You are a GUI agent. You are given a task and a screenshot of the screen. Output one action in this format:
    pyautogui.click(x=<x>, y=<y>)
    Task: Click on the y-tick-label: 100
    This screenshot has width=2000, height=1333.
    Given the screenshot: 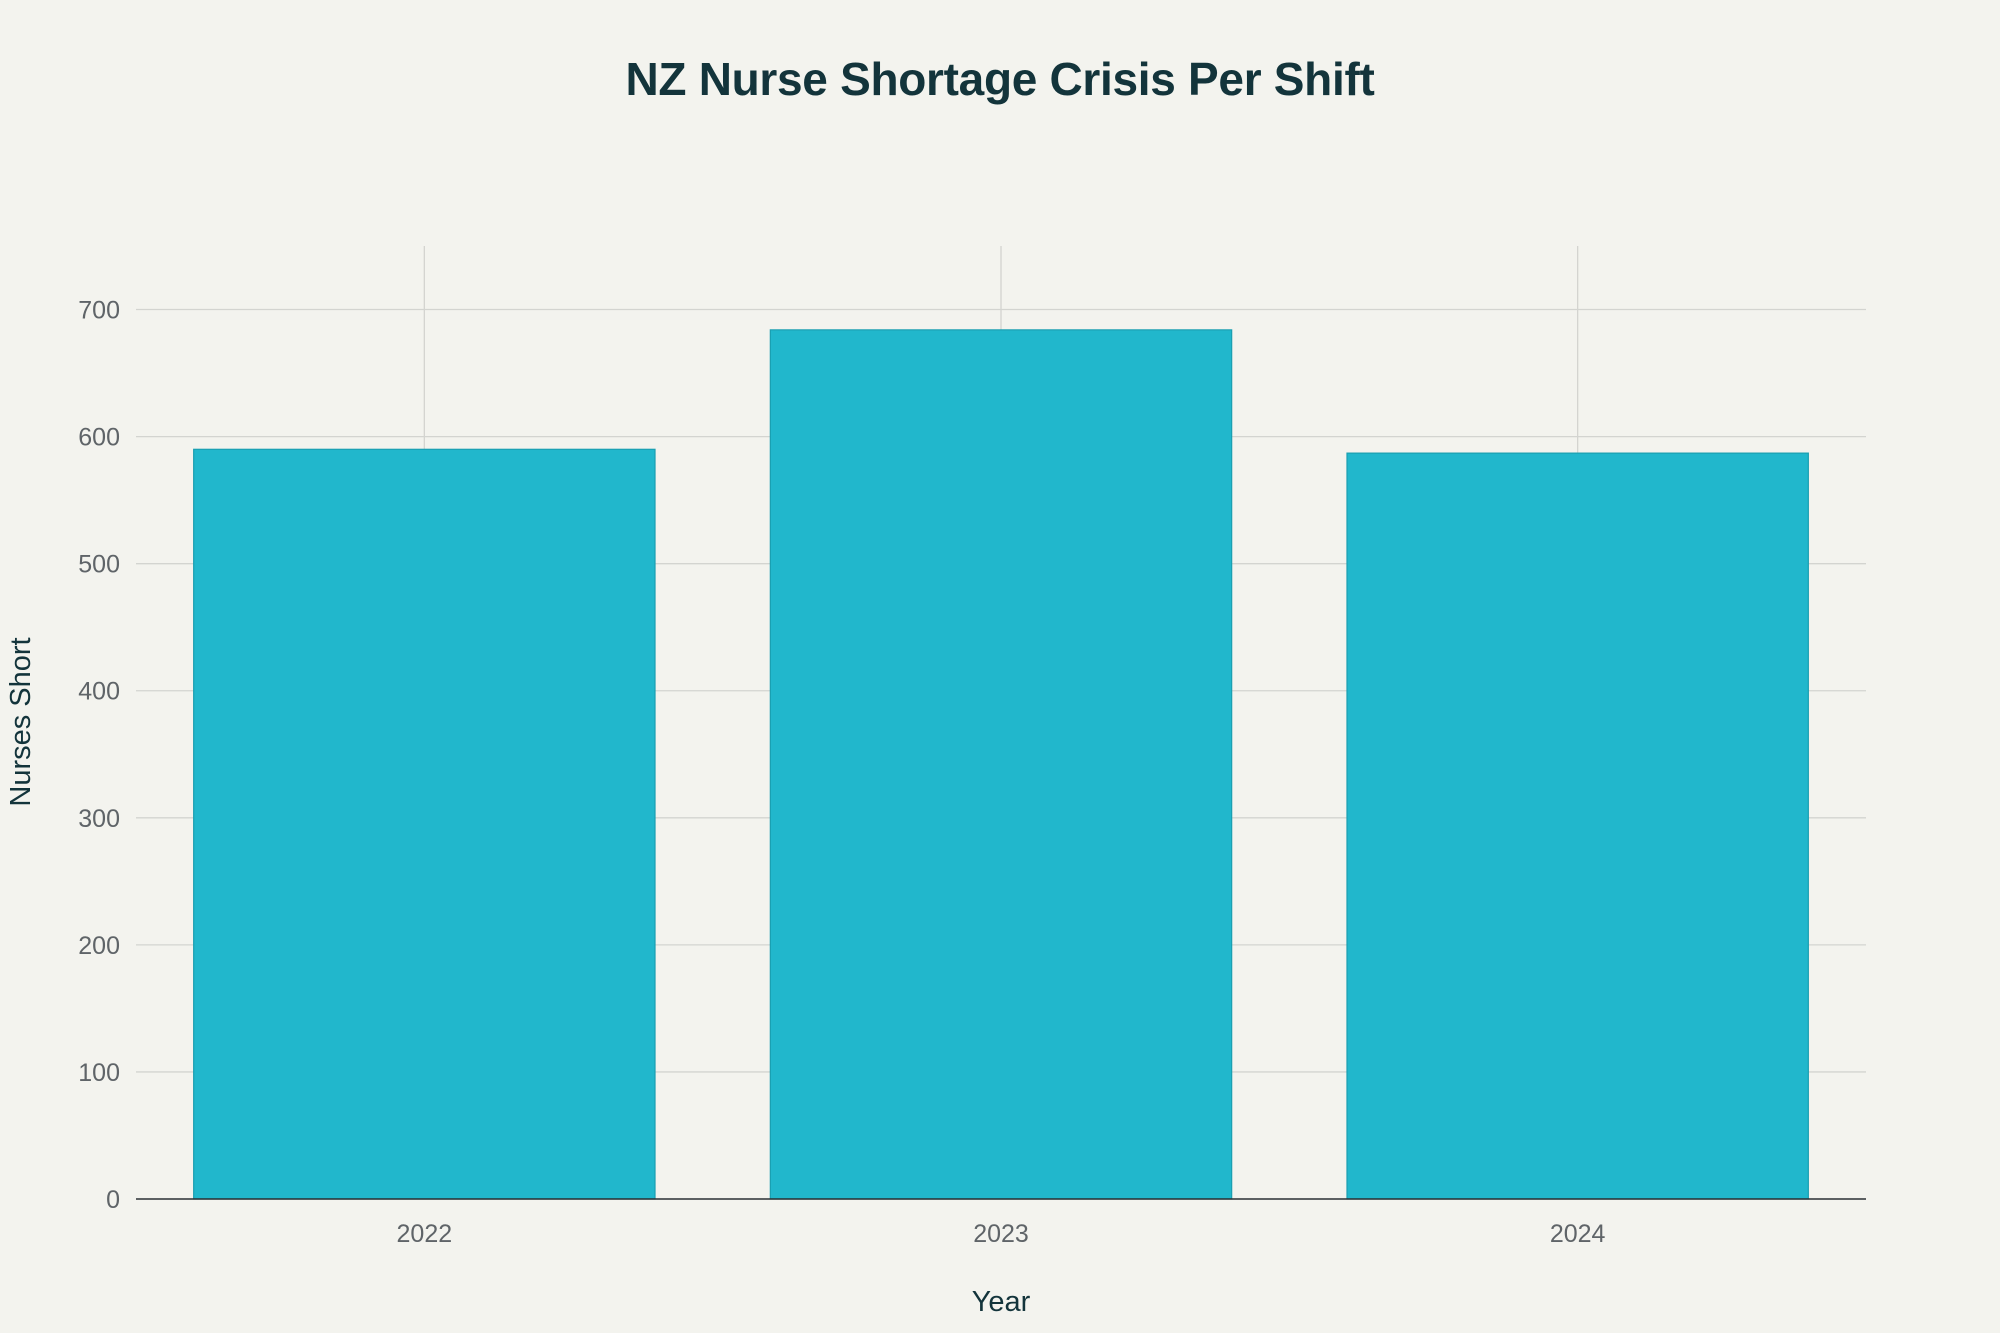 What is the action you would take?
    pyautogui.click(x=99, y=1073)
    